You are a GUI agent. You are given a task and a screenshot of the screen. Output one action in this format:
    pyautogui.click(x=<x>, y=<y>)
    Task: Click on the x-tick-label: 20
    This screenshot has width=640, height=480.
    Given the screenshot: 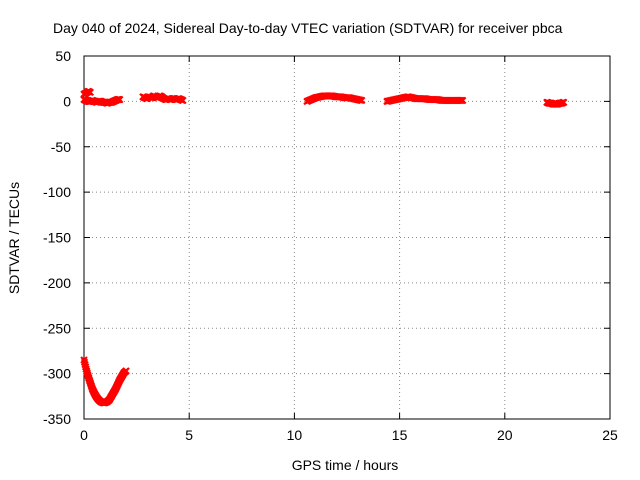 What is the action you would take?
    pyautogui.click(x=505, y=435)
    